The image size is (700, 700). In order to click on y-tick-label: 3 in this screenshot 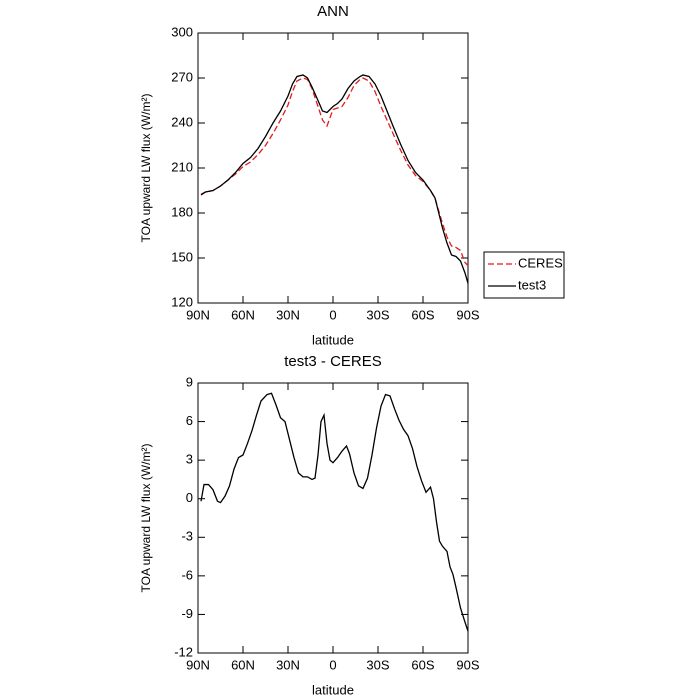, I will do `click(189, 459)`.